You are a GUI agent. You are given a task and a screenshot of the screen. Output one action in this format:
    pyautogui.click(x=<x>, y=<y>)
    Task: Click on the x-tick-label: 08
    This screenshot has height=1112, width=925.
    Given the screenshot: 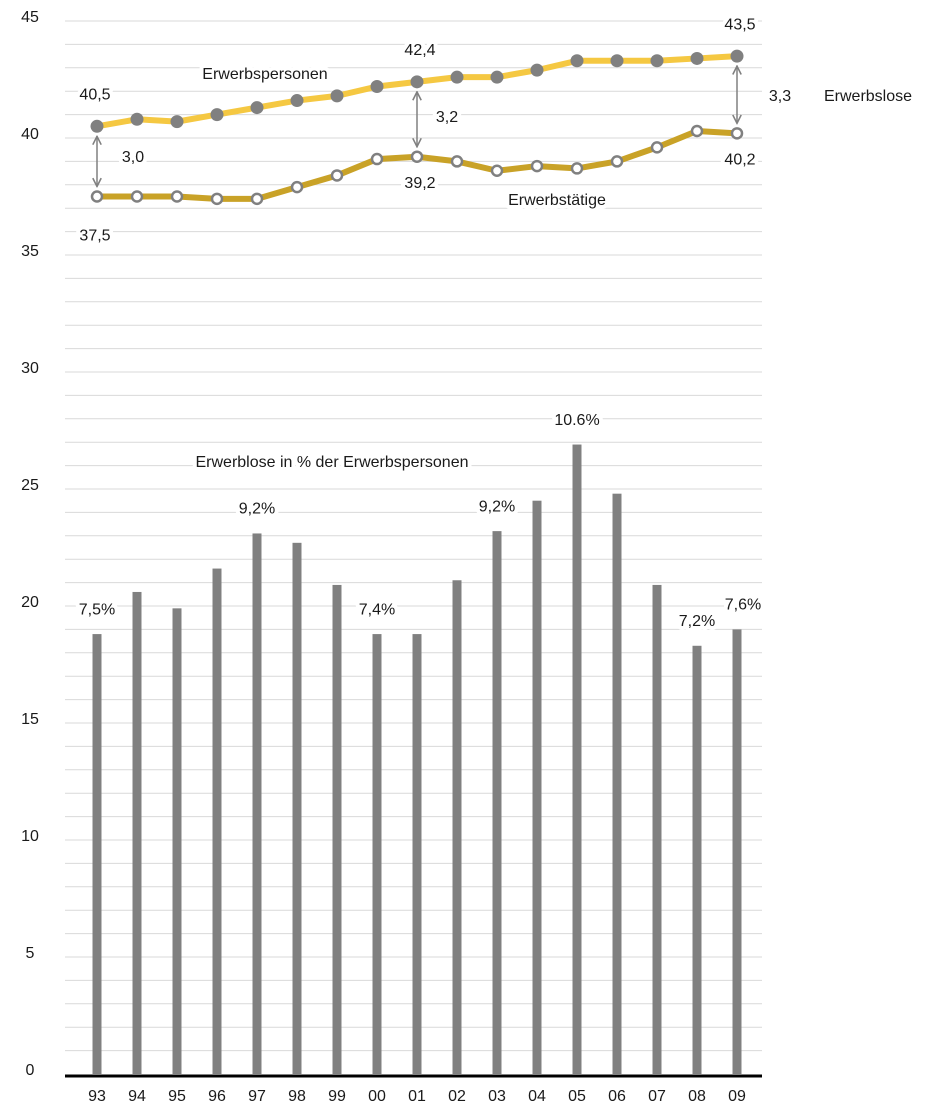 What is the action you would take?
    pyautogui.click(x=697, y=1096)
    